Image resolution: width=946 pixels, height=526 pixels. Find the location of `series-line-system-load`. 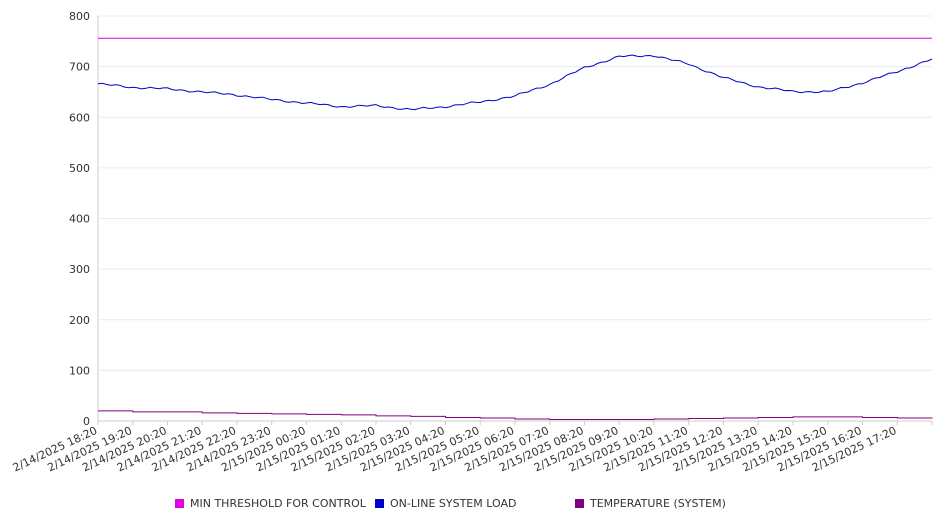

series-line-system-load is located at coordinates (515, 82).